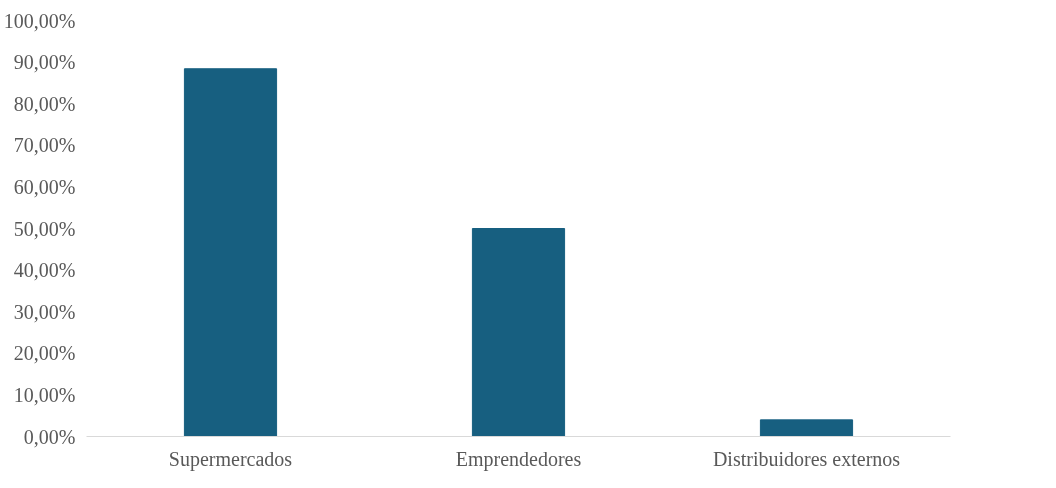 This screenshot has height=488, width=1056. I want to click on y-tick-label: 50,00%, so click(44, 228).